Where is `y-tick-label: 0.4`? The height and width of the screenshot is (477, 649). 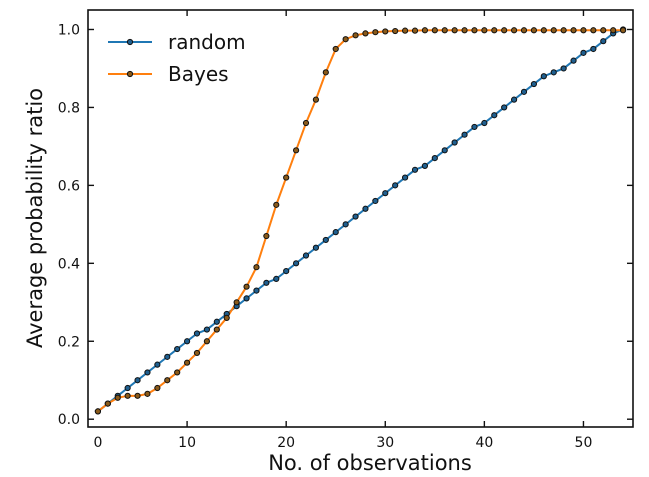 y-tick-label: 0.4 is located at coordinates (69, 264).